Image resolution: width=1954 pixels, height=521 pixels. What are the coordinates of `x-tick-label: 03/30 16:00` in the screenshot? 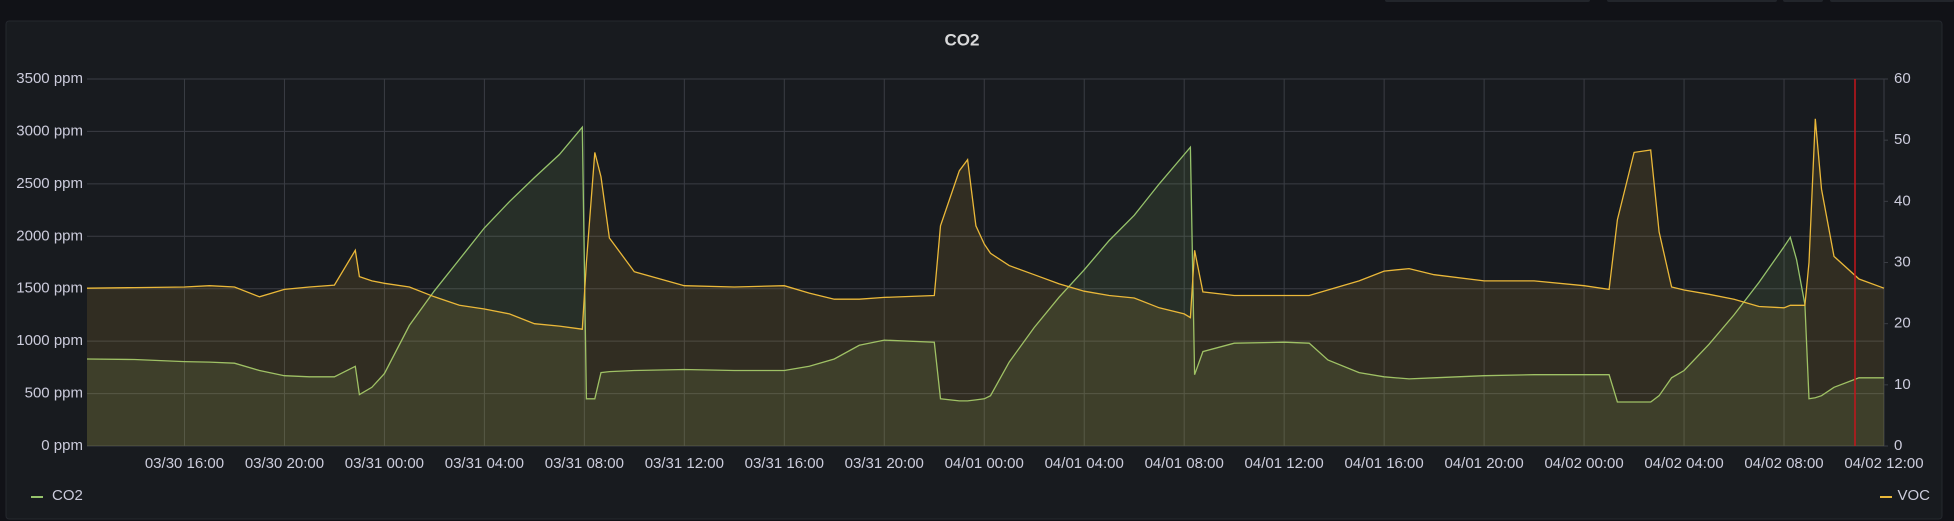 It's located at (184, 463).